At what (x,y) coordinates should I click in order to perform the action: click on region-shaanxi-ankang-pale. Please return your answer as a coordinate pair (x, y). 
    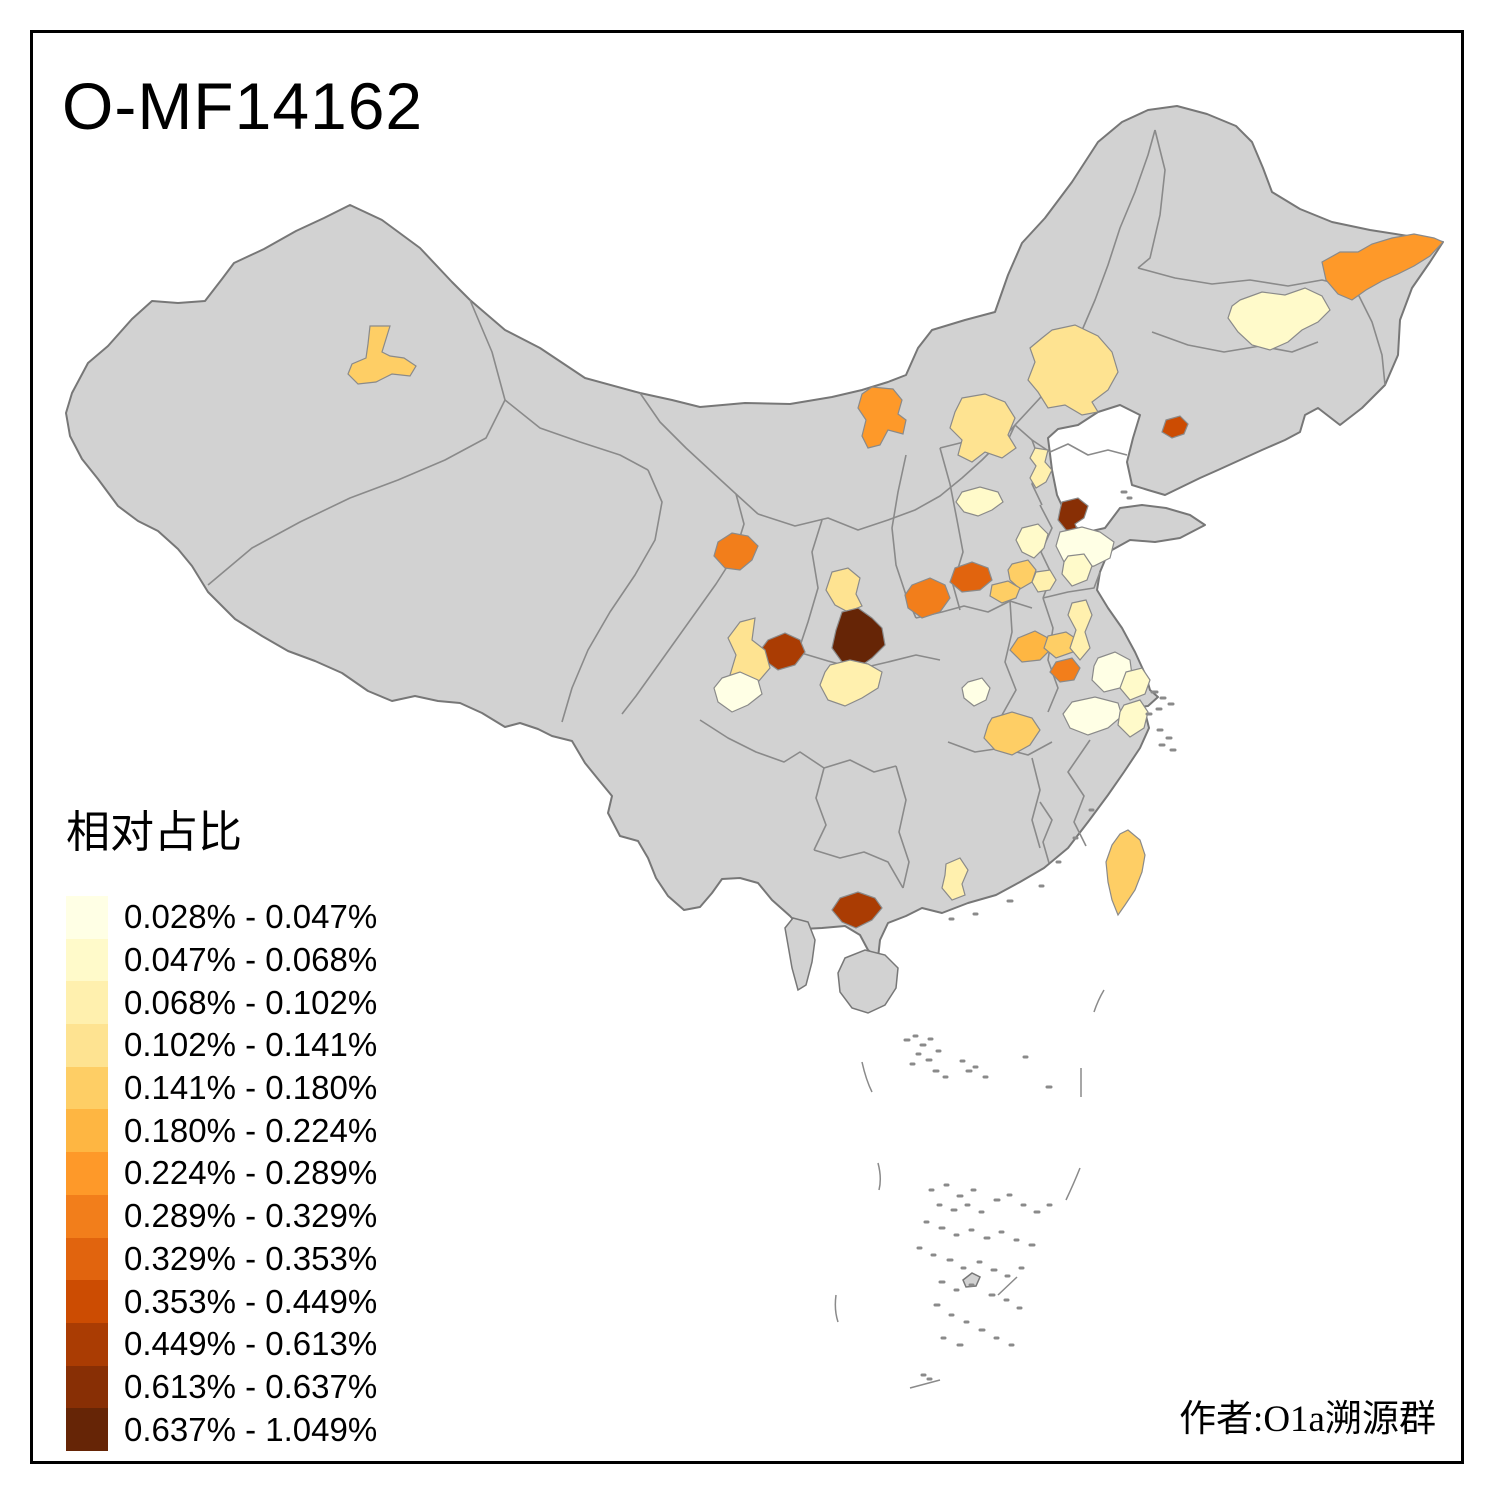
    Looking at the image, I should click on (851, 683).